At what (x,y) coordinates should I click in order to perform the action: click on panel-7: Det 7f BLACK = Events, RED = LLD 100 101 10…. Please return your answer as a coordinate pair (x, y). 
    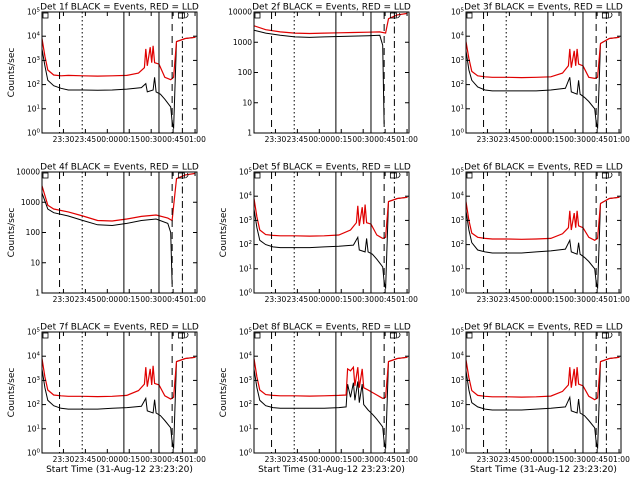
    Looking at the image, I should click on (106, 399).